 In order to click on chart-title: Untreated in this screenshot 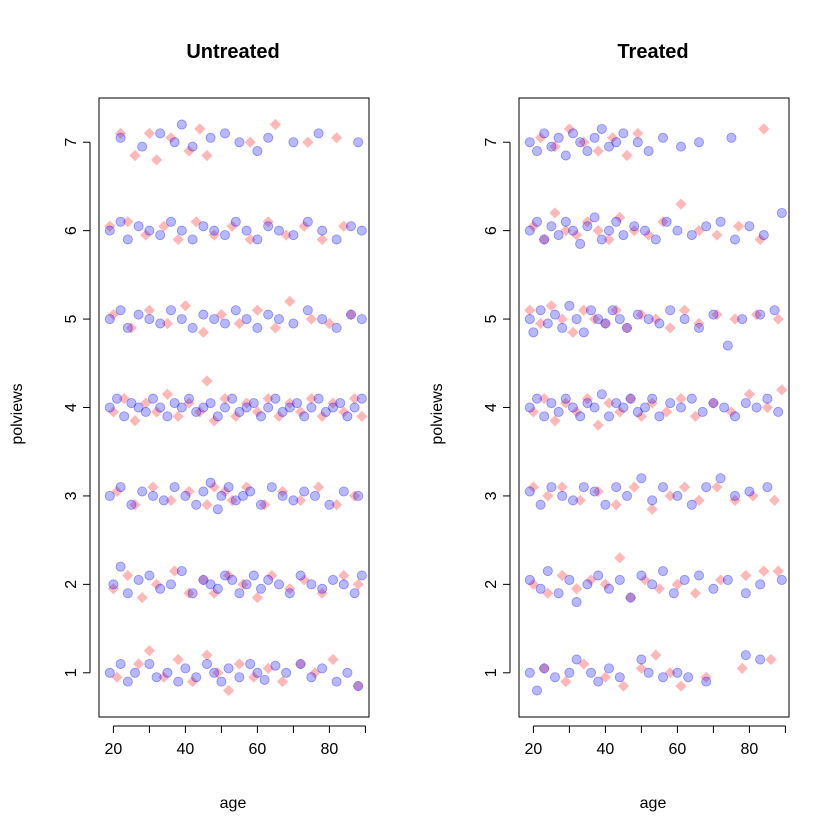, I will do `click(232, 52)`.